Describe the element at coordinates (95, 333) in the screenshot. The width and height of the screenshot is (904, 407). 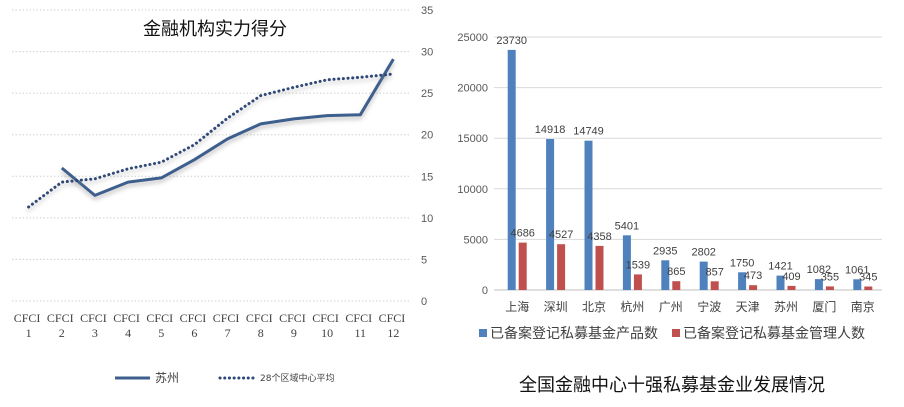
I see `line-x-tick-label-number: 3` at that location.